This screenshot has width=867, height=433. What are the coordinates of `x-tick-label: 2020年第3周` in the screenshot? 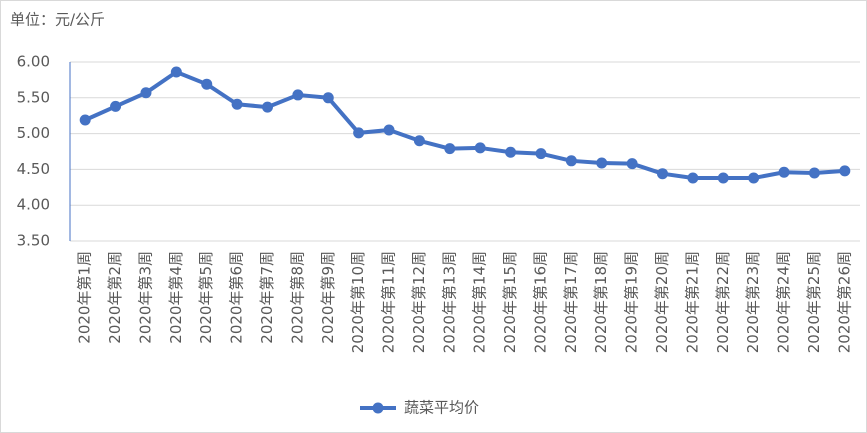 It's located at (145, 297).